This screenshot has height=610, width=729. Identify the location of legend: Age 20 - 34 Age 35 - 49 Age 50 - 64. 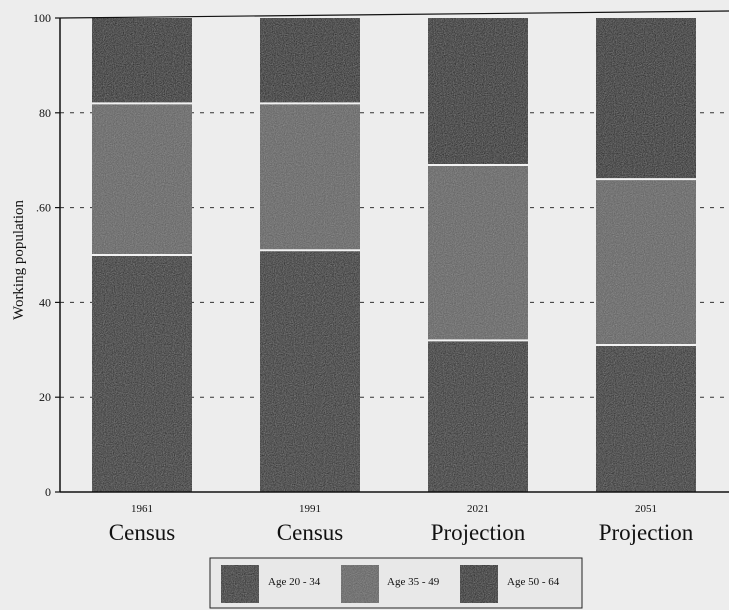
(396, 583).